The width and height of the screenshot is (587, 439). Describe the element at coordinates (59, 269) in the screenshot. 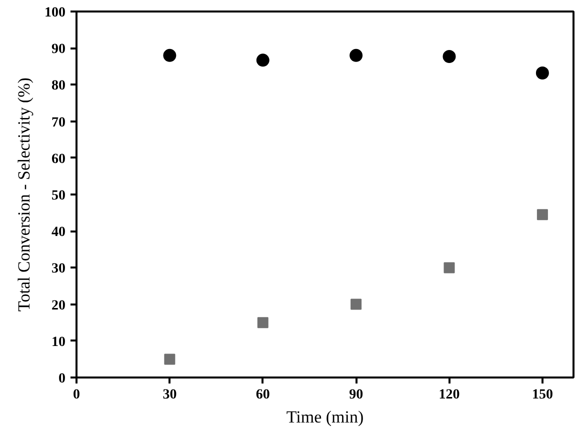

I see `y-tick-label: 30` at that location.